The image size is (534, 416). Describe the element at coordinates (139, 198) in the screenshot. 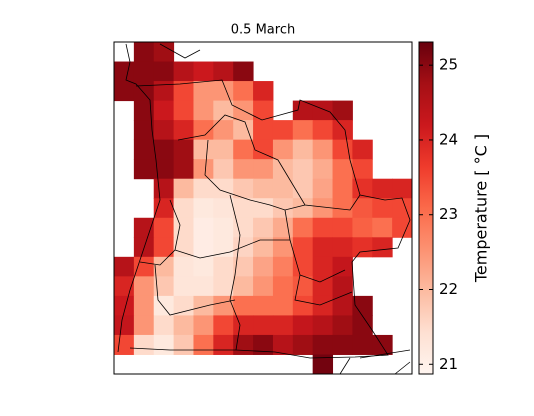

I see `coastline` at that location.